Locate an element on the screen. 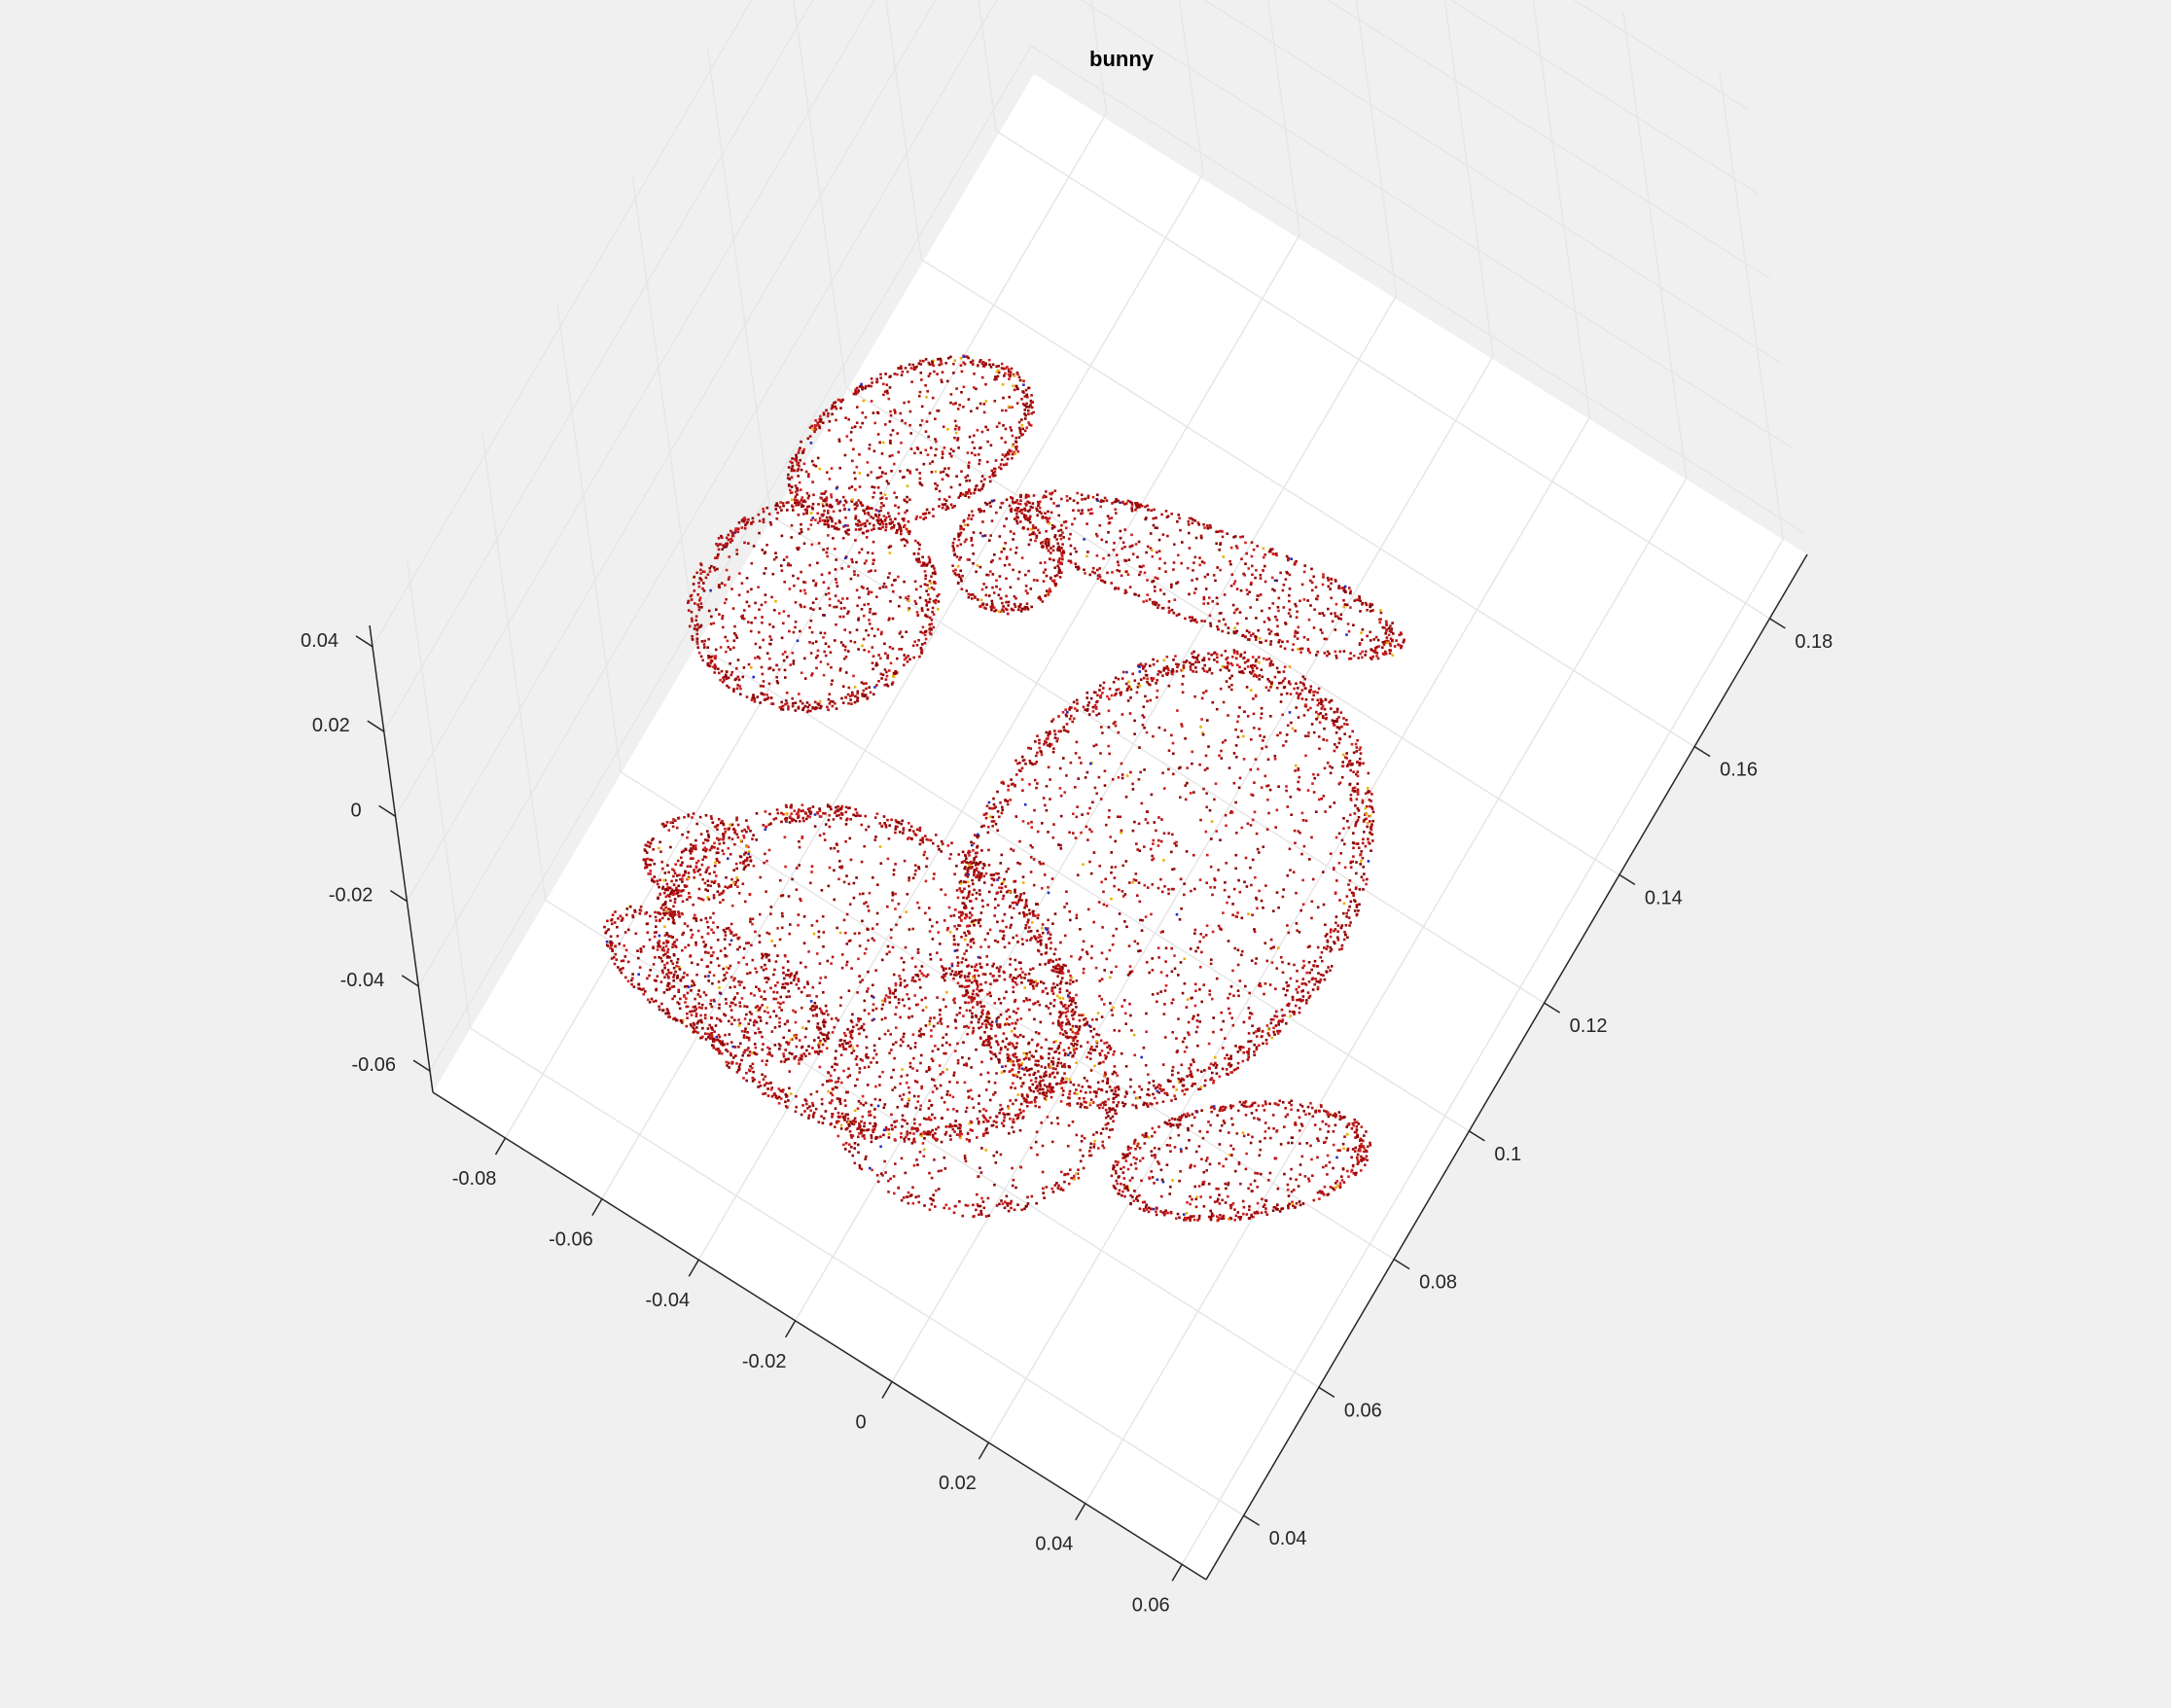  grid-line-wall2-z is located at coordinates (1417, 290).